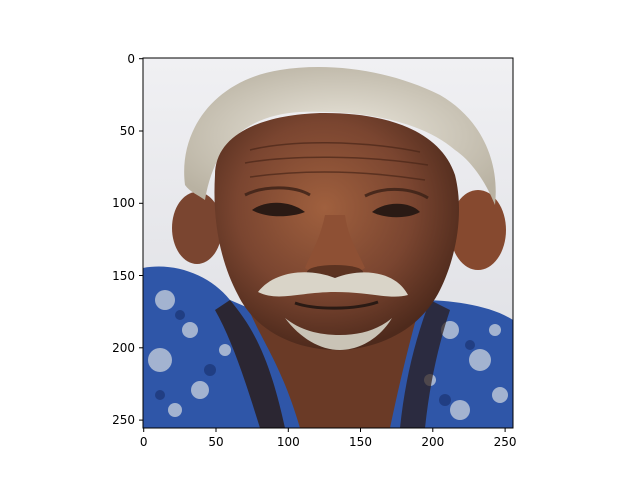 This screenshot has width=640, height=480. What do you see at coordinates (338, 334) in the screenshot?
I see `beard` at bounding box center [338, 334].